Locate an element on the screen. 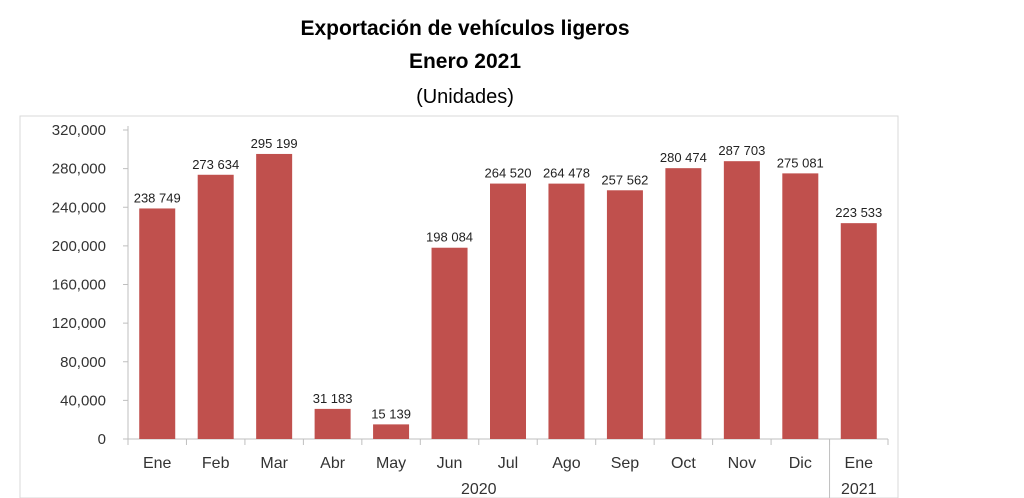 This screenshot has width=1024, height=498. data-label: 198 084 is located at coordinates (449, 237).